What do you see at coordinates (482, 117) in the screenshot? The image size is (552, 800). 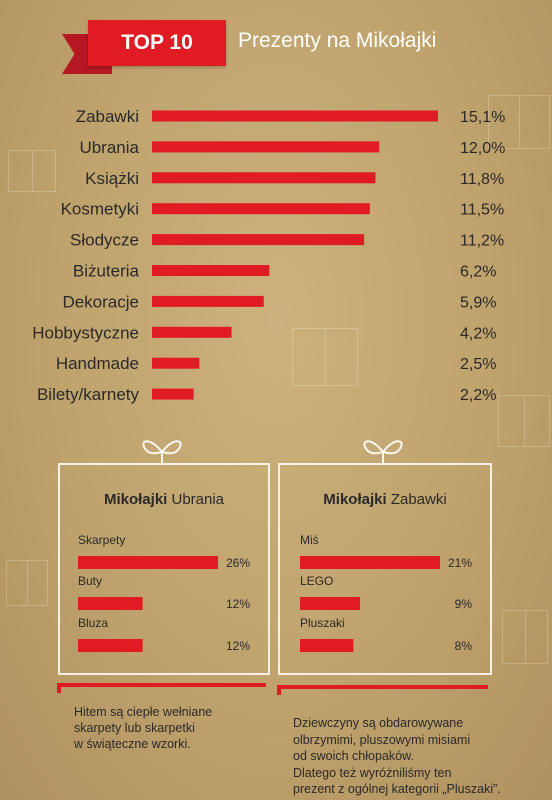 I see `value-label: 15,1%` at bounding box center [482, 117].